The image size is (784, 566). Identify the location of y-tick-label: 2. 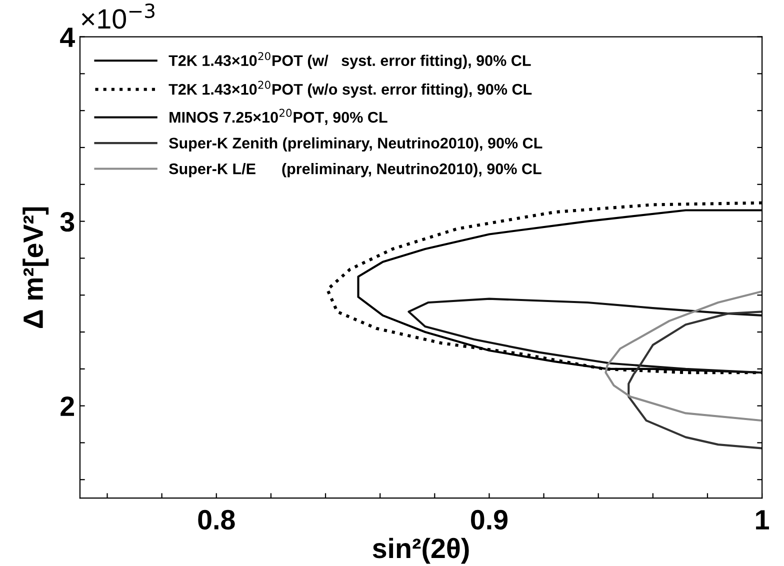
(67, 406).